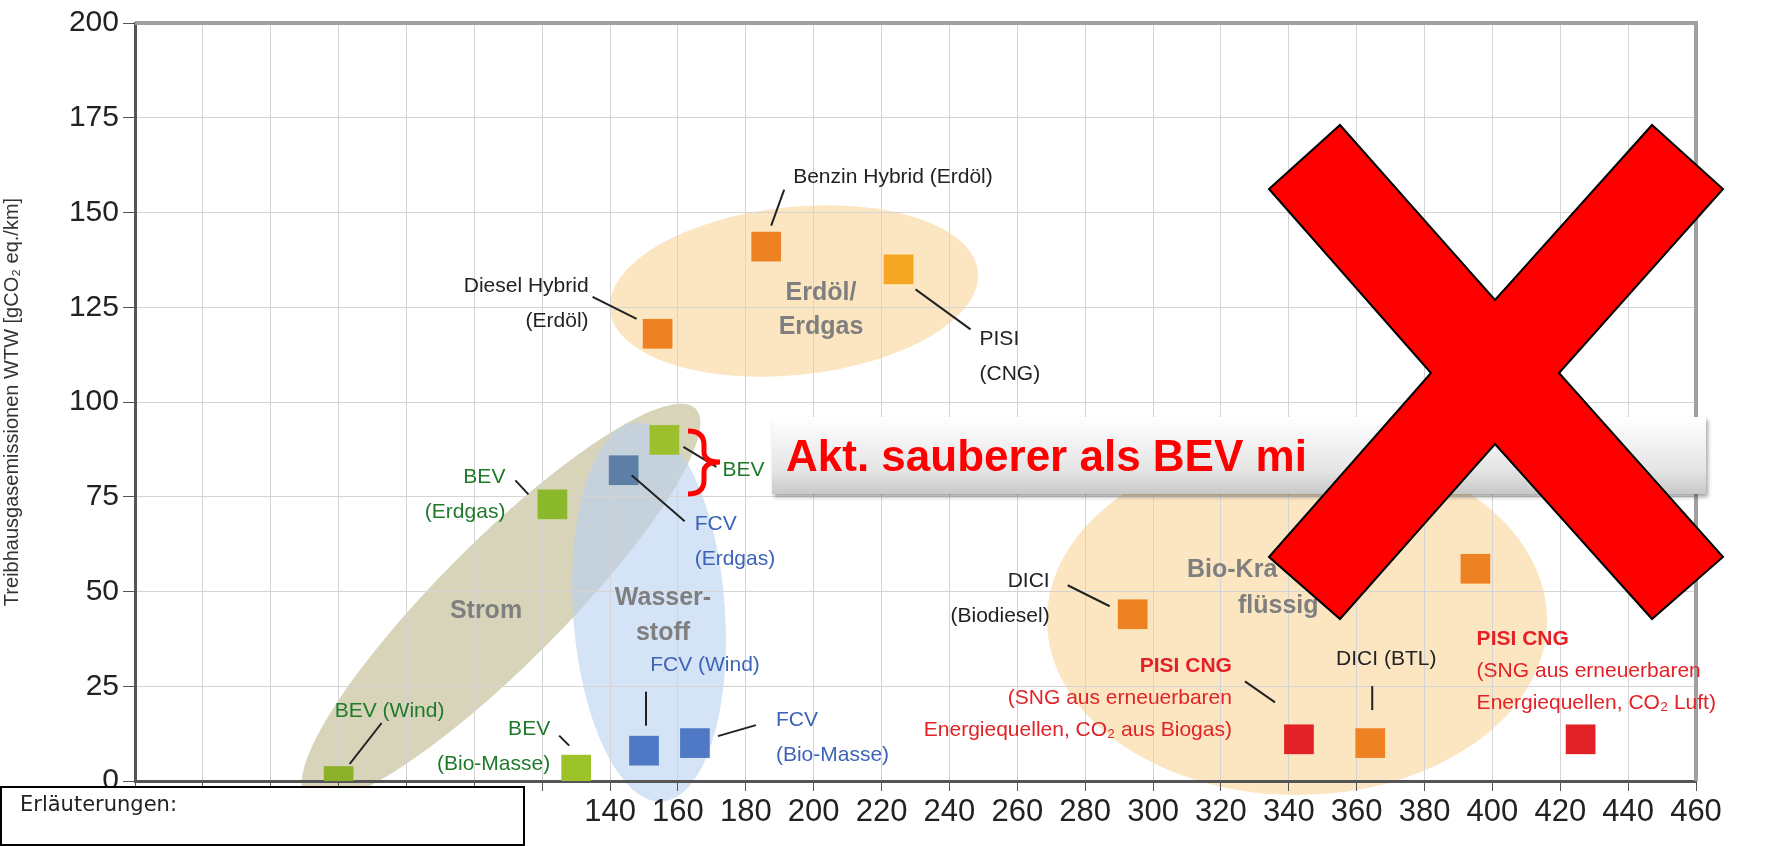 This screenshot has height=846, width=1773. I want to click on annotation: Bio-Kra flüssig, so click(1253, 585).